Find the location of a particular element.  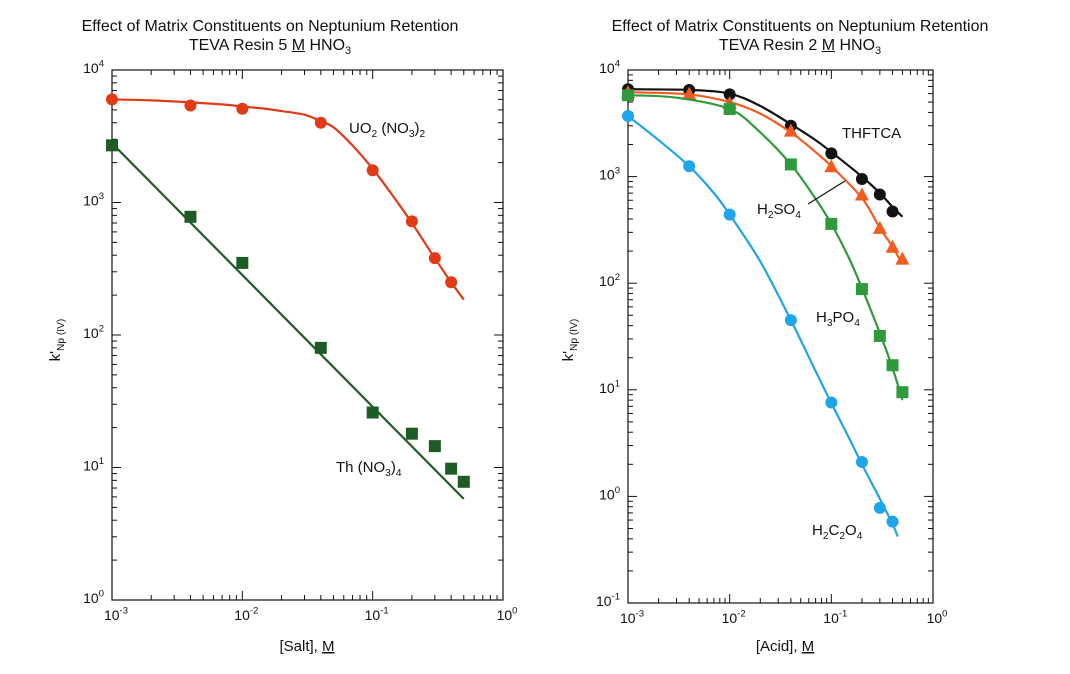

fit-line is located at coordinates (765, 178).